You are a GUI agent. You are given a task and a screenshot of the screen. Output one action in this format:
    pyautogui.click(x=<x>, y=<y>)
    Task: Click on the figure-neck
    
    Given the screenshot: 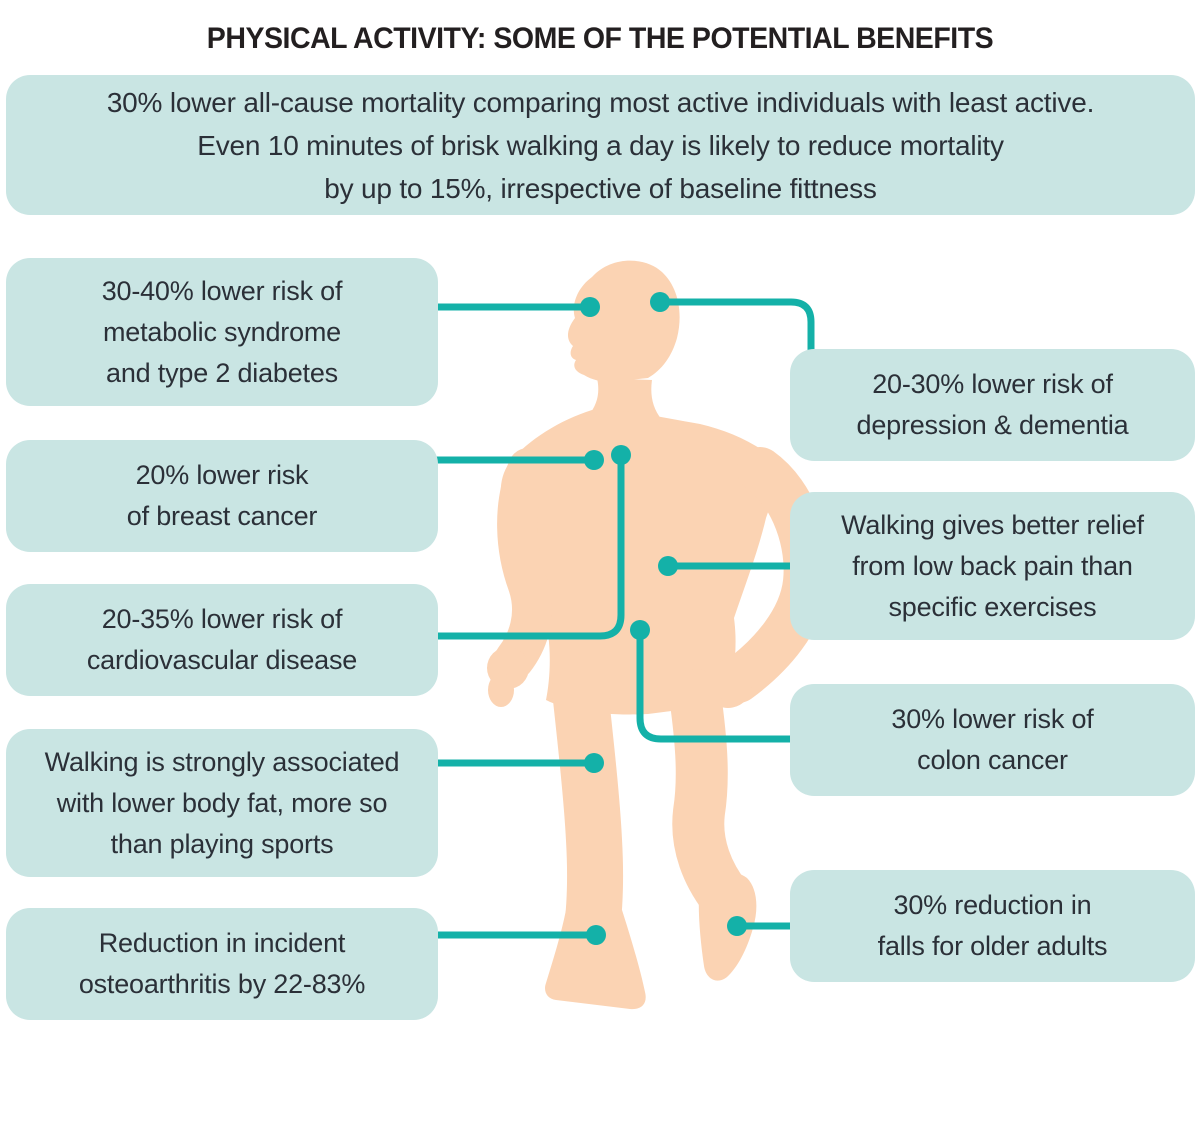 What is the action you would take?
    pyautogui.click(x=625, y=399)
    